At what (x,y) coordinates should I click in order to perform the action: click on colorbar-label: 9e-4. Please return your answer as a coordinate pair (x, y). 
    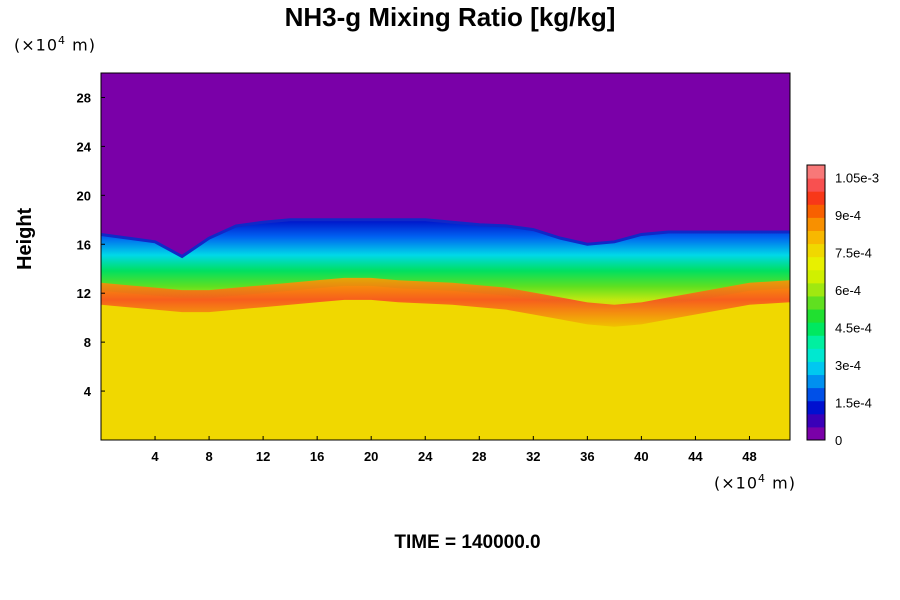
    Looking at the image, I should click on (848, 215).